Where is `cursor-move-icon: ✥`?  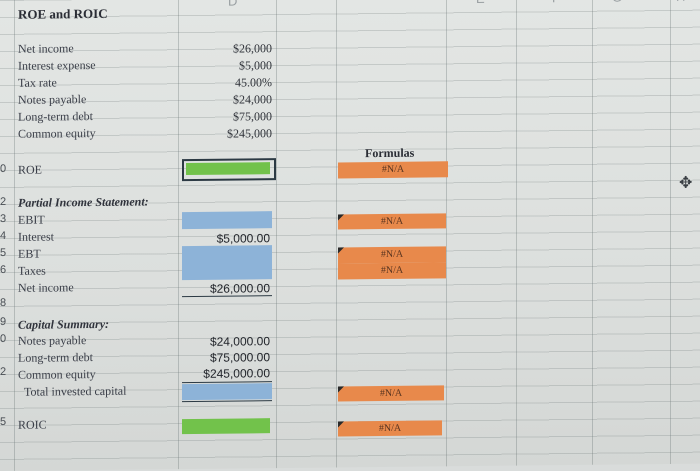 cursor-move-icon: ✥ is located at coordinates (686, 183).